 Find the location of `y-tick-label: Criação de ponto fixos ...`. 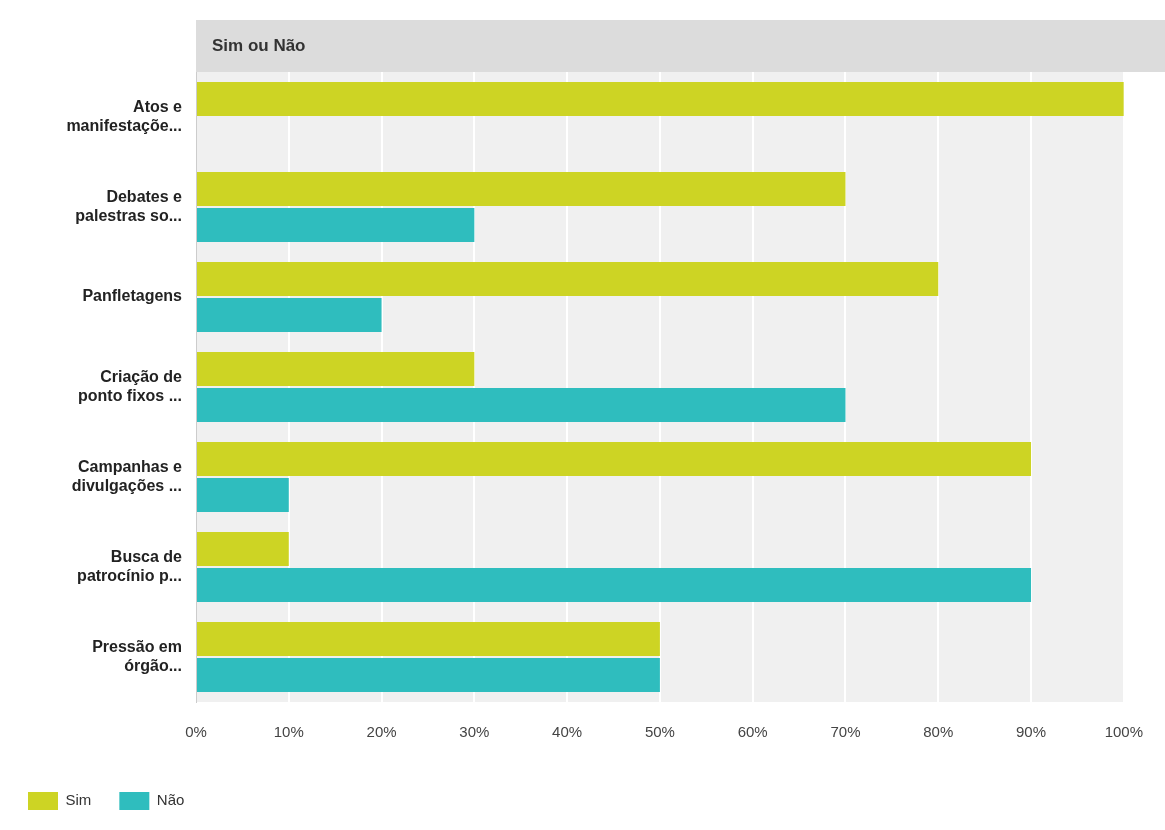

y-tick-label: Criação de ponto fixos ... is located at coordinates (130, 386).